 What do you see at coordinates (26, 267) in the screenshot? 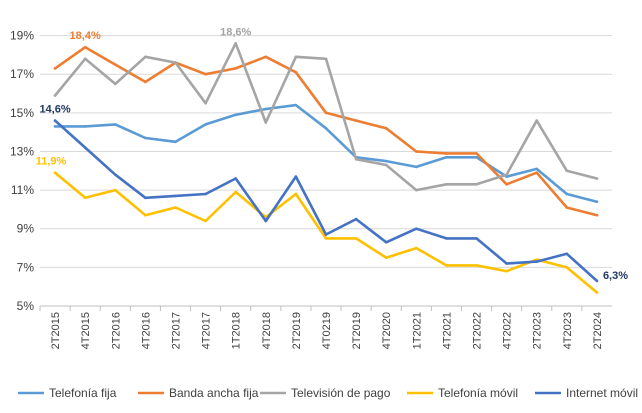
I see `y-tick-label: 7%` at bounding box center [26, 267].